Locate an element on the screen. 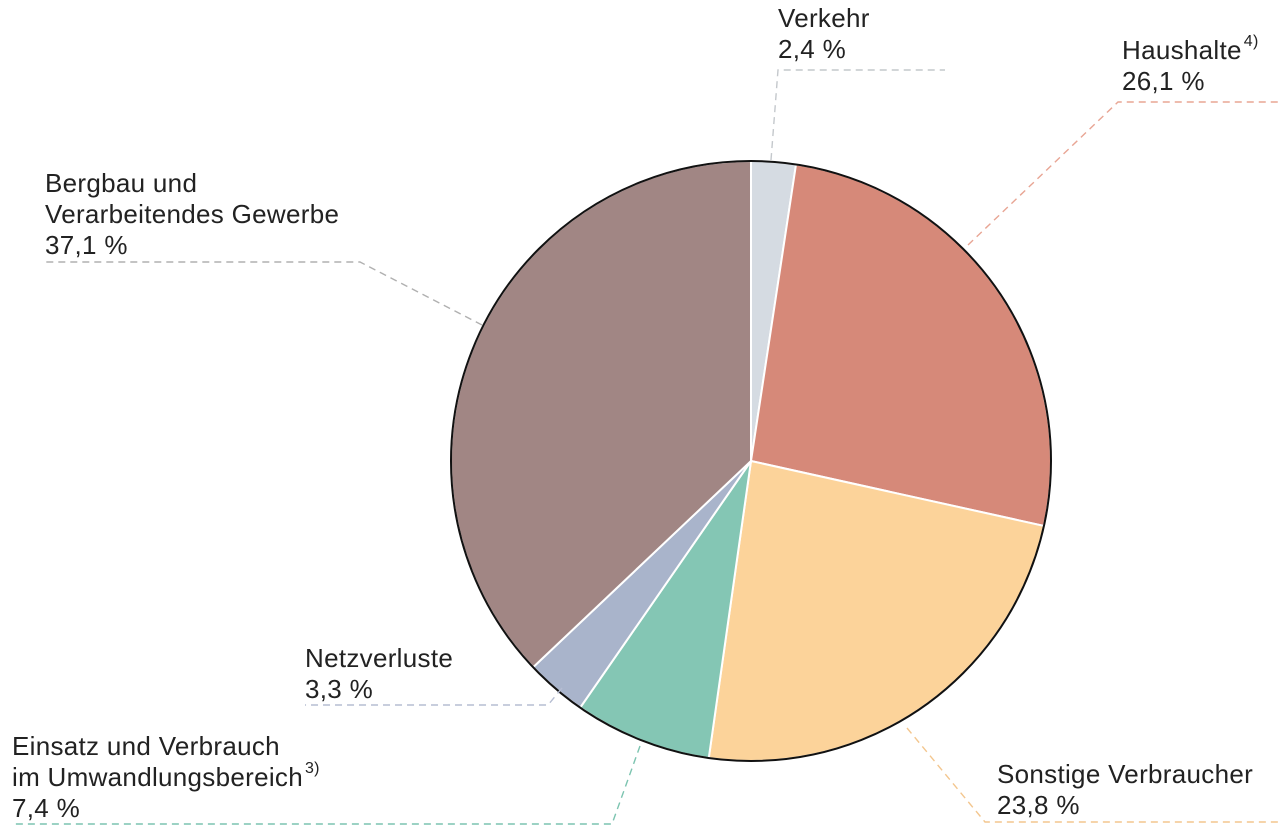 This screenshot has width=1278, height=826. slice-label: Verkehr is located at coordinates (824, 18).